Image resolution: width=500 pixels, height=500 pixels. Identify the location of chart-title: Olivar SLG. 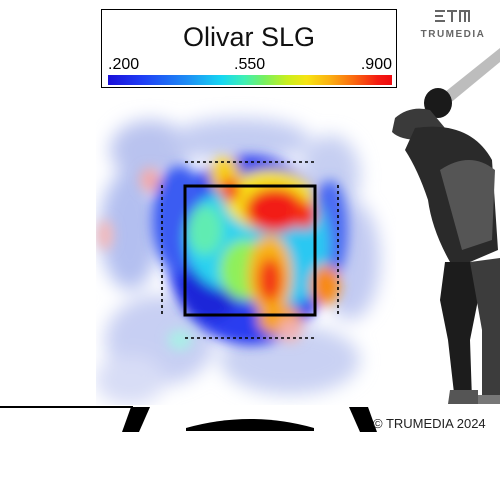
(249, 37).